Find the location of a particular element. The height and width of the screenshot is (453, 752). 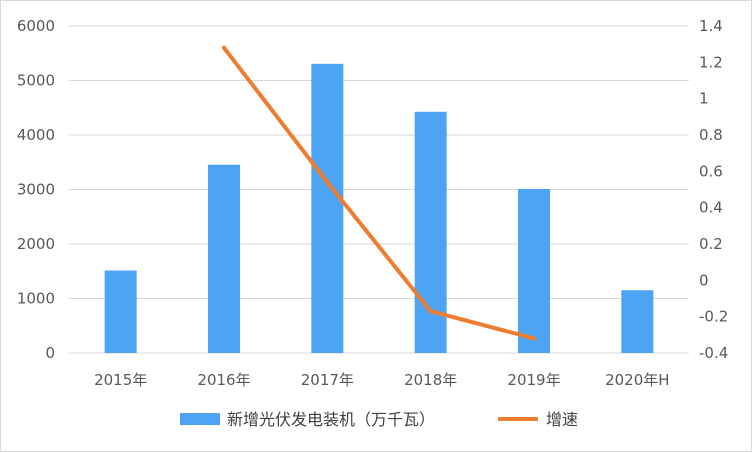

y-left-tick-label: 3000 is located at coordinates (36, 190).